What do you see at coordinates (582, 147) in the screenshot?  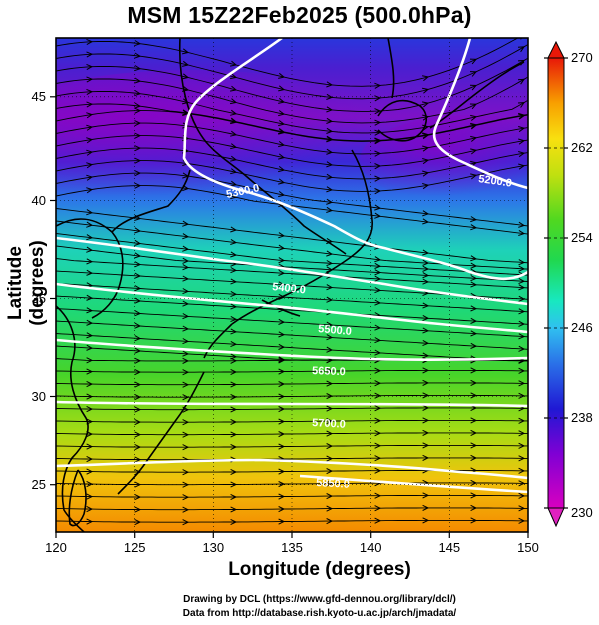 I see `colorbar-tick-label: 262` at bounding box center [582, 147].